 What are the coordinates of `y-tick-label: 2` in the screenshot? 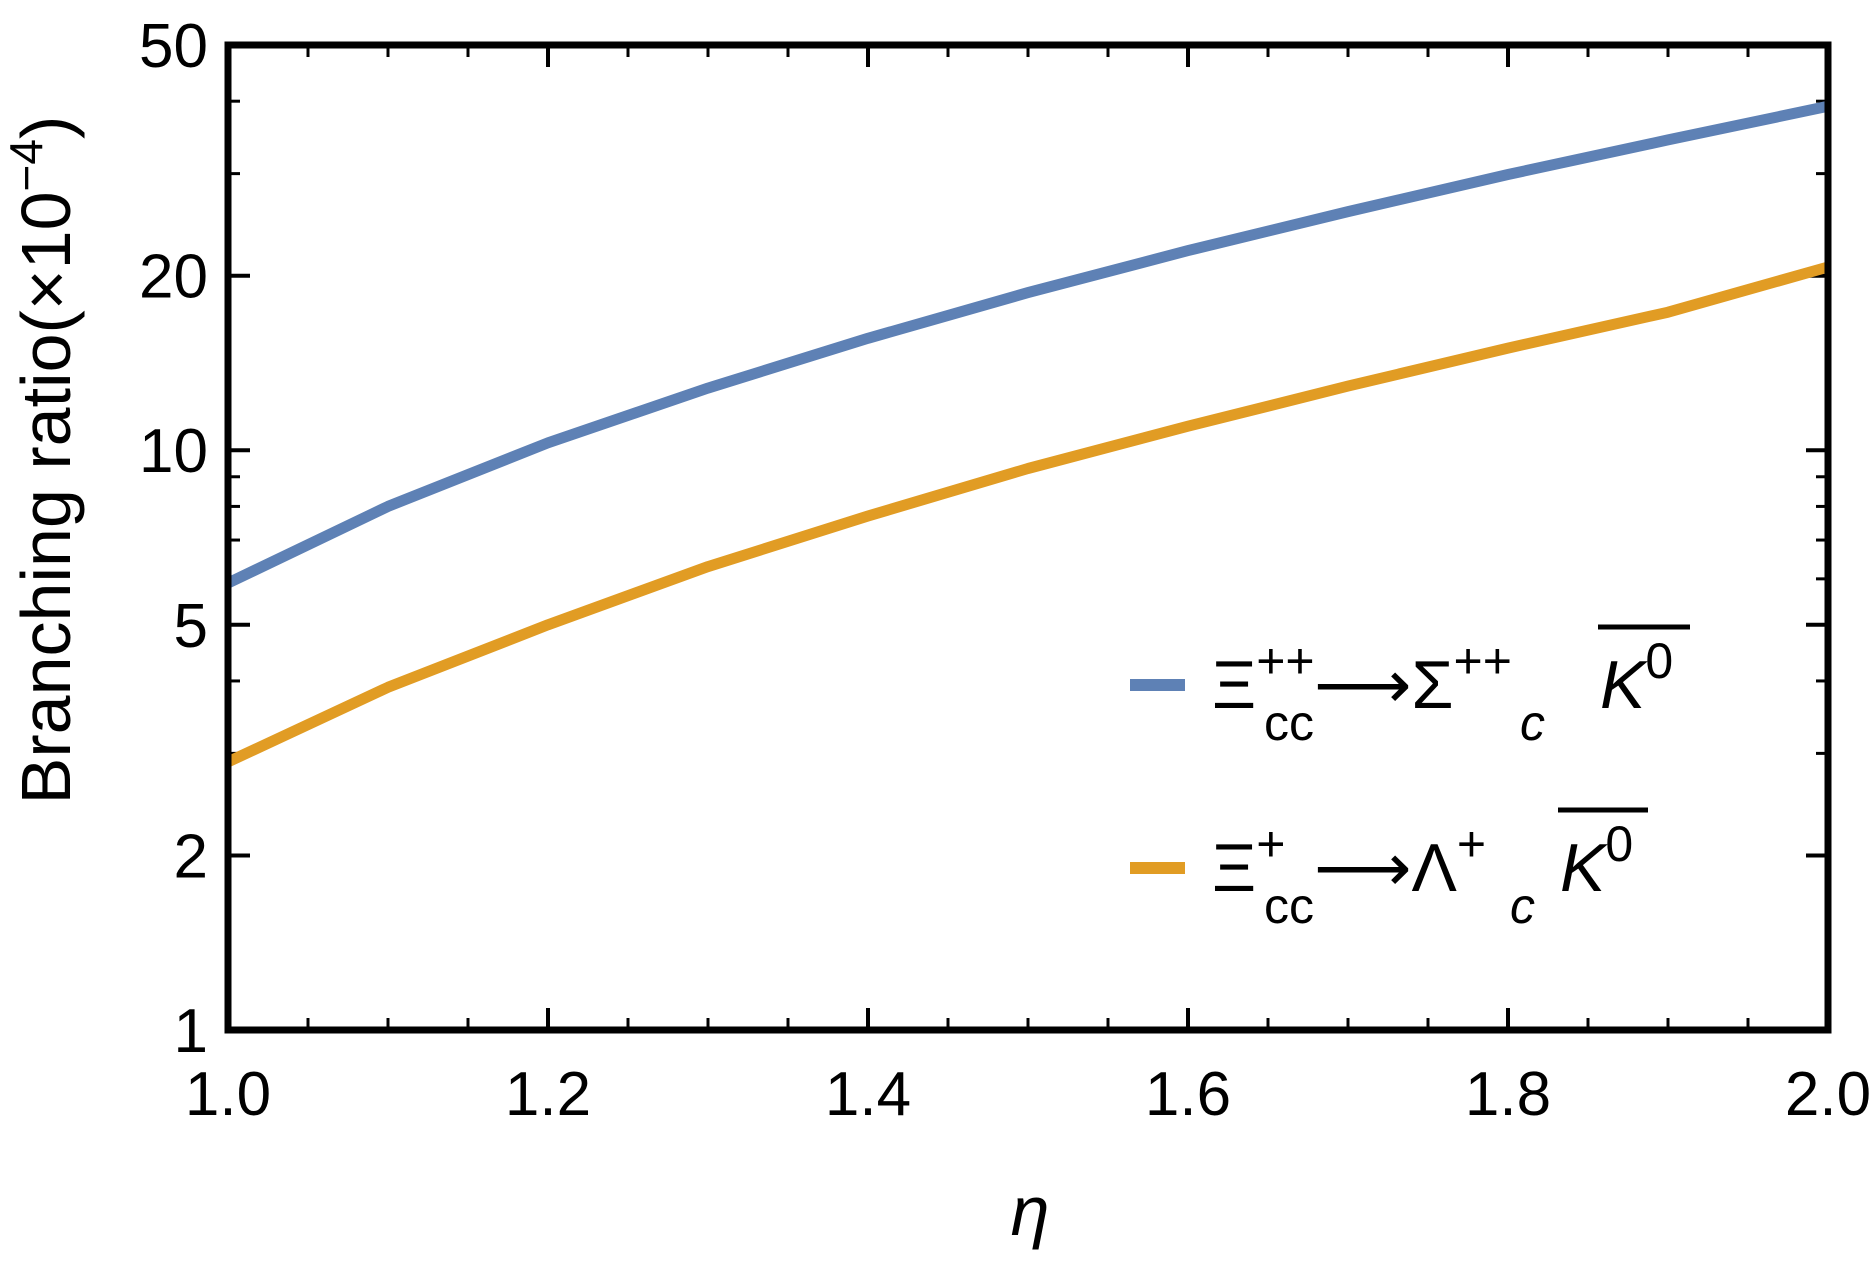 It's located at (191, 856).